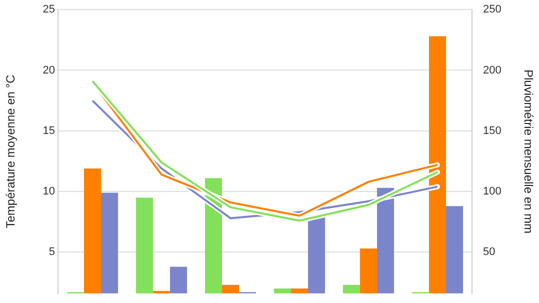  What do you see at coordinates (489, 252) in the screenshot?
I see `y2-tick-label: 50` at bounding box center [489, 252].